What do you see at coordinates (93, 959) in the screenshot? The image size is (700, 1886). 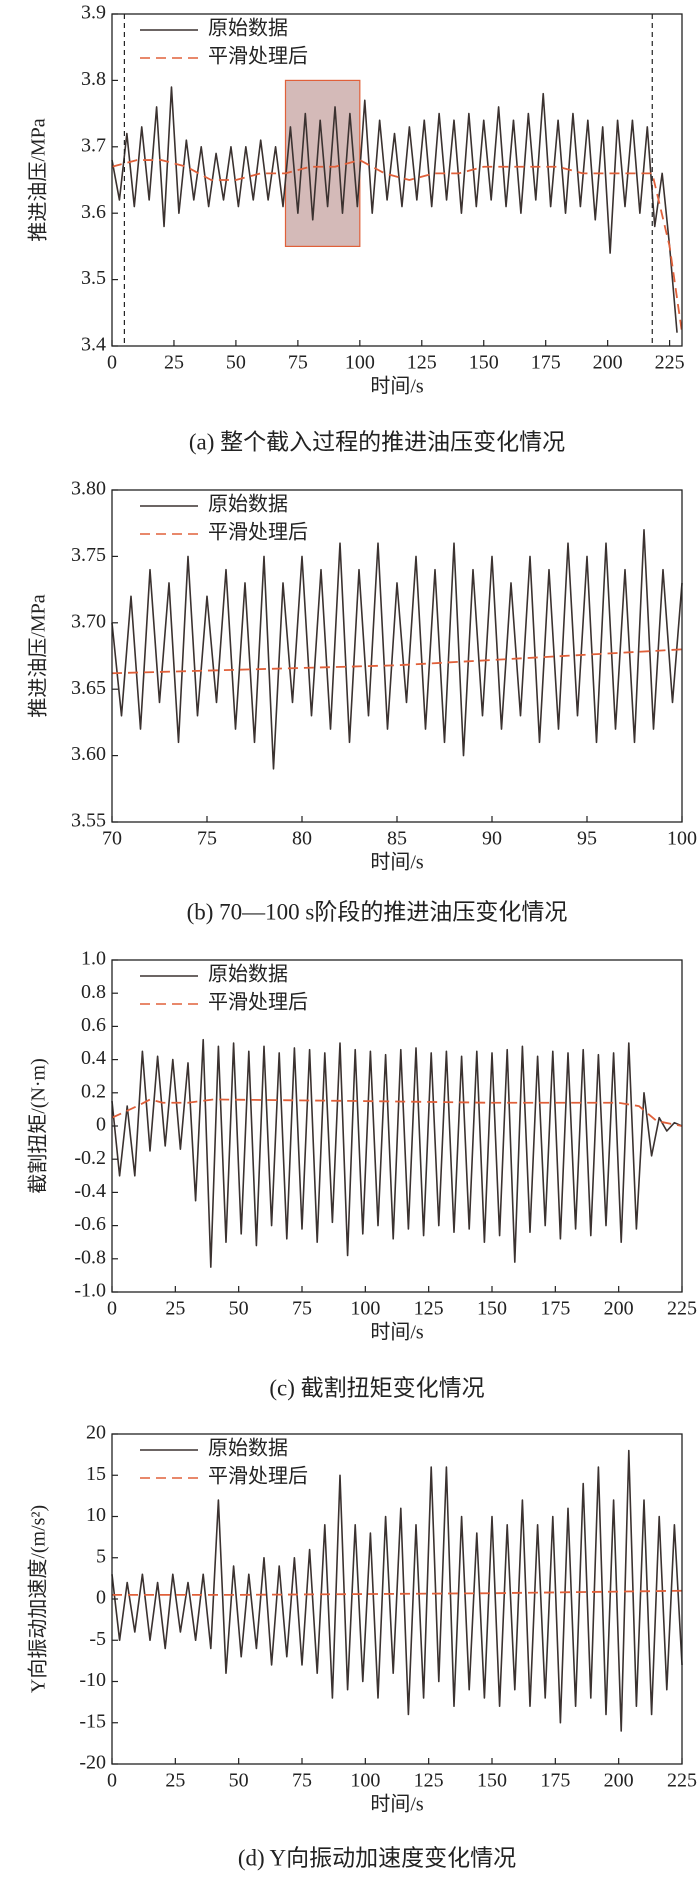 I see `y-tick-label: 1.0` at bounding box center [93, 959].